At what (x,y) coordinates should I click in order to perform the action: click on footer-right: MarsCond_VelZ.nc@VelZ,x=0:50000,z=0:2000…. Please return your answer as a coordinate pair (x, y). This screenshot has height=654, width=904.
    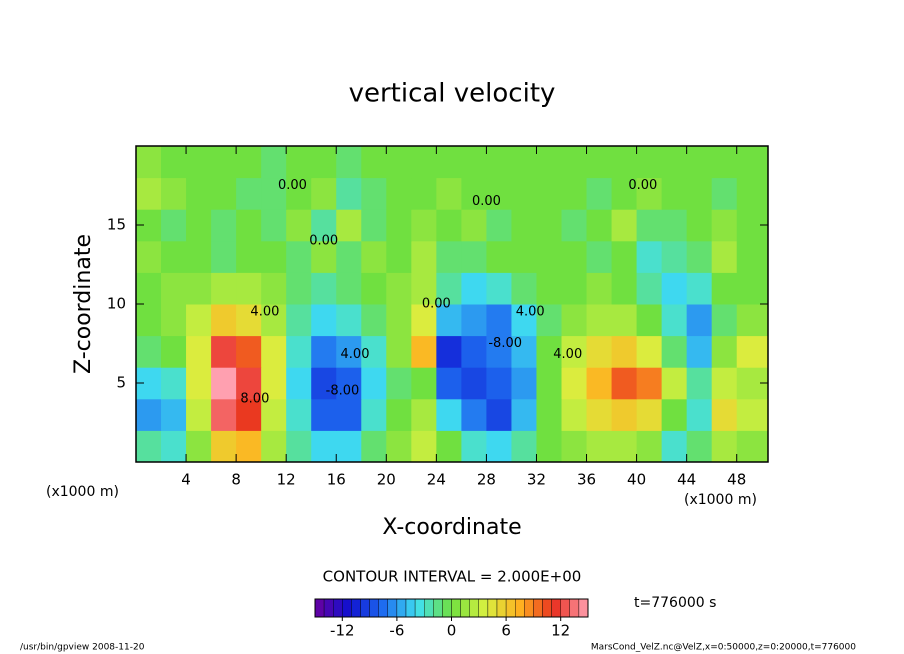
    Looking at the image, I should click on (723, 648).